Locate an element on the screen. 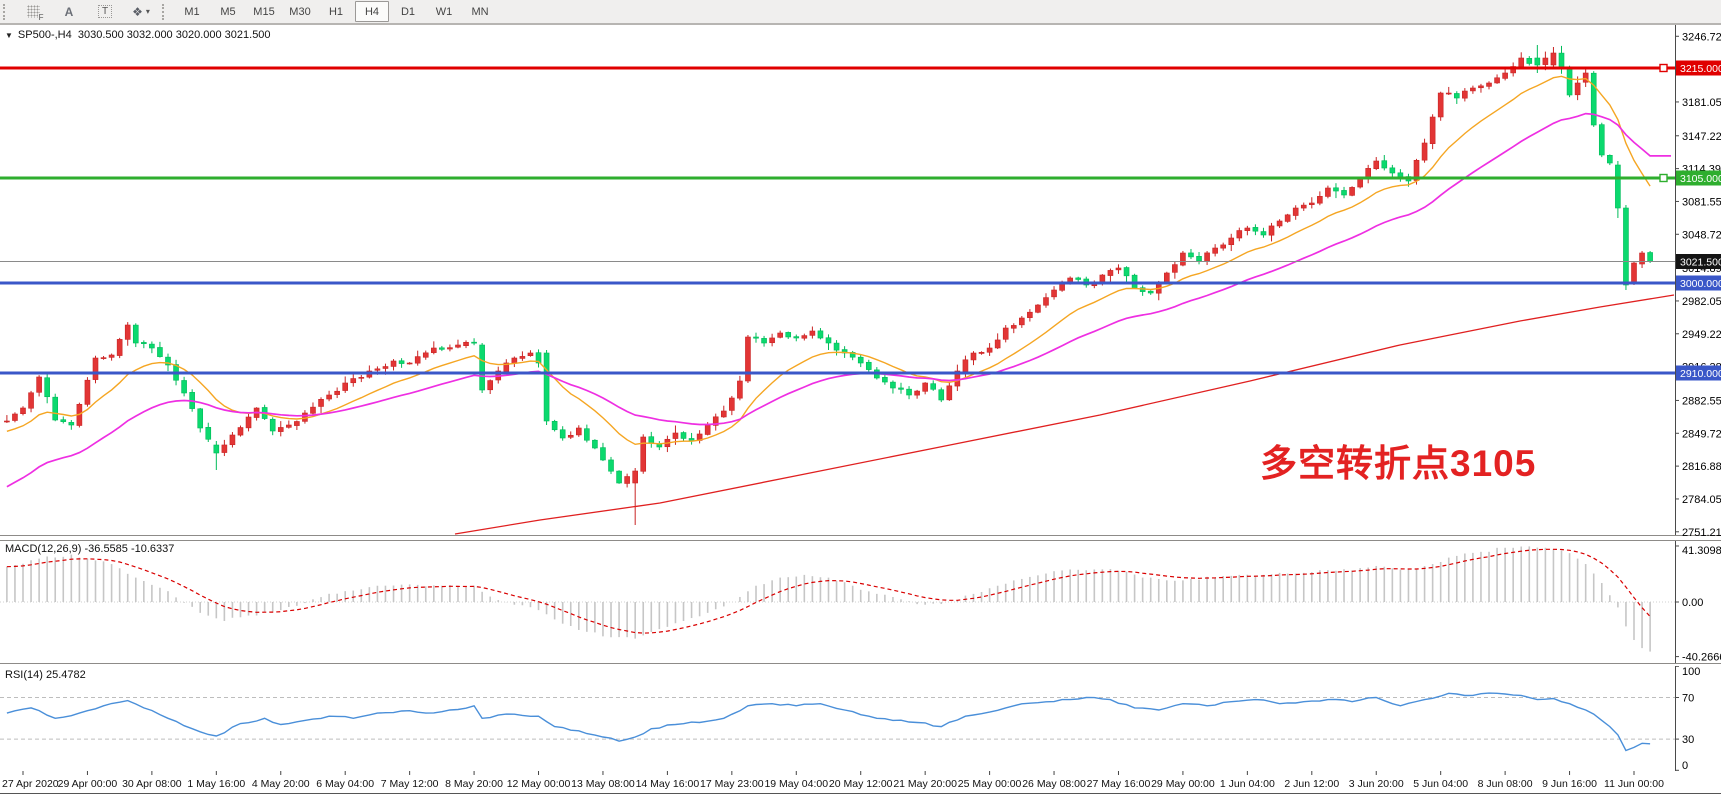  svg-text: 0.00 is located at coordinates (1692, 603).